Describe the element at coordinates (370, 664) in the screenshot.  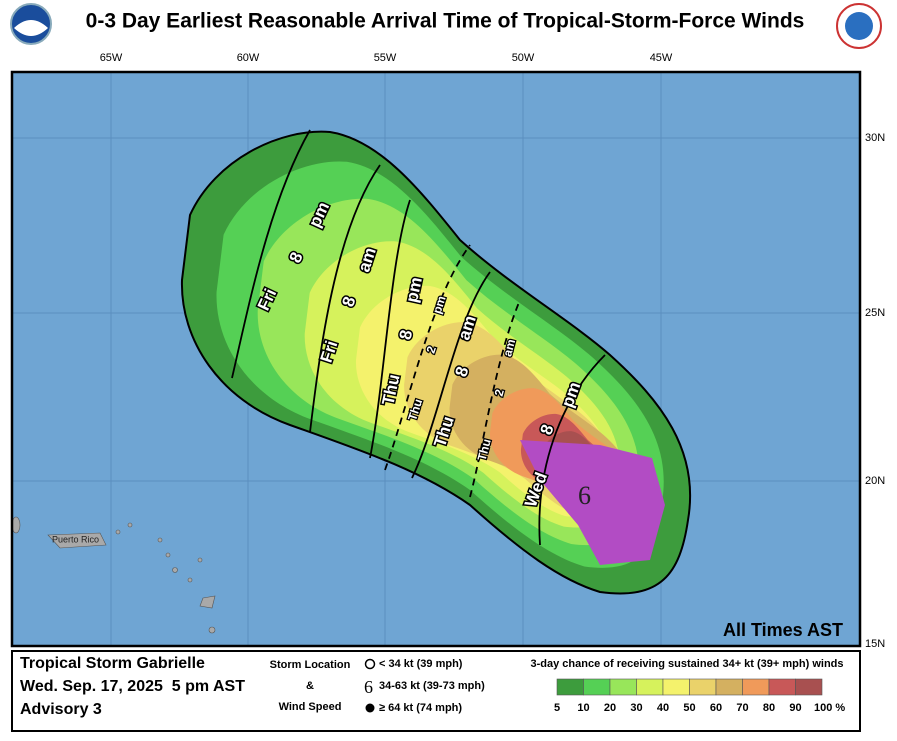
I see `symbol-low` at that location.